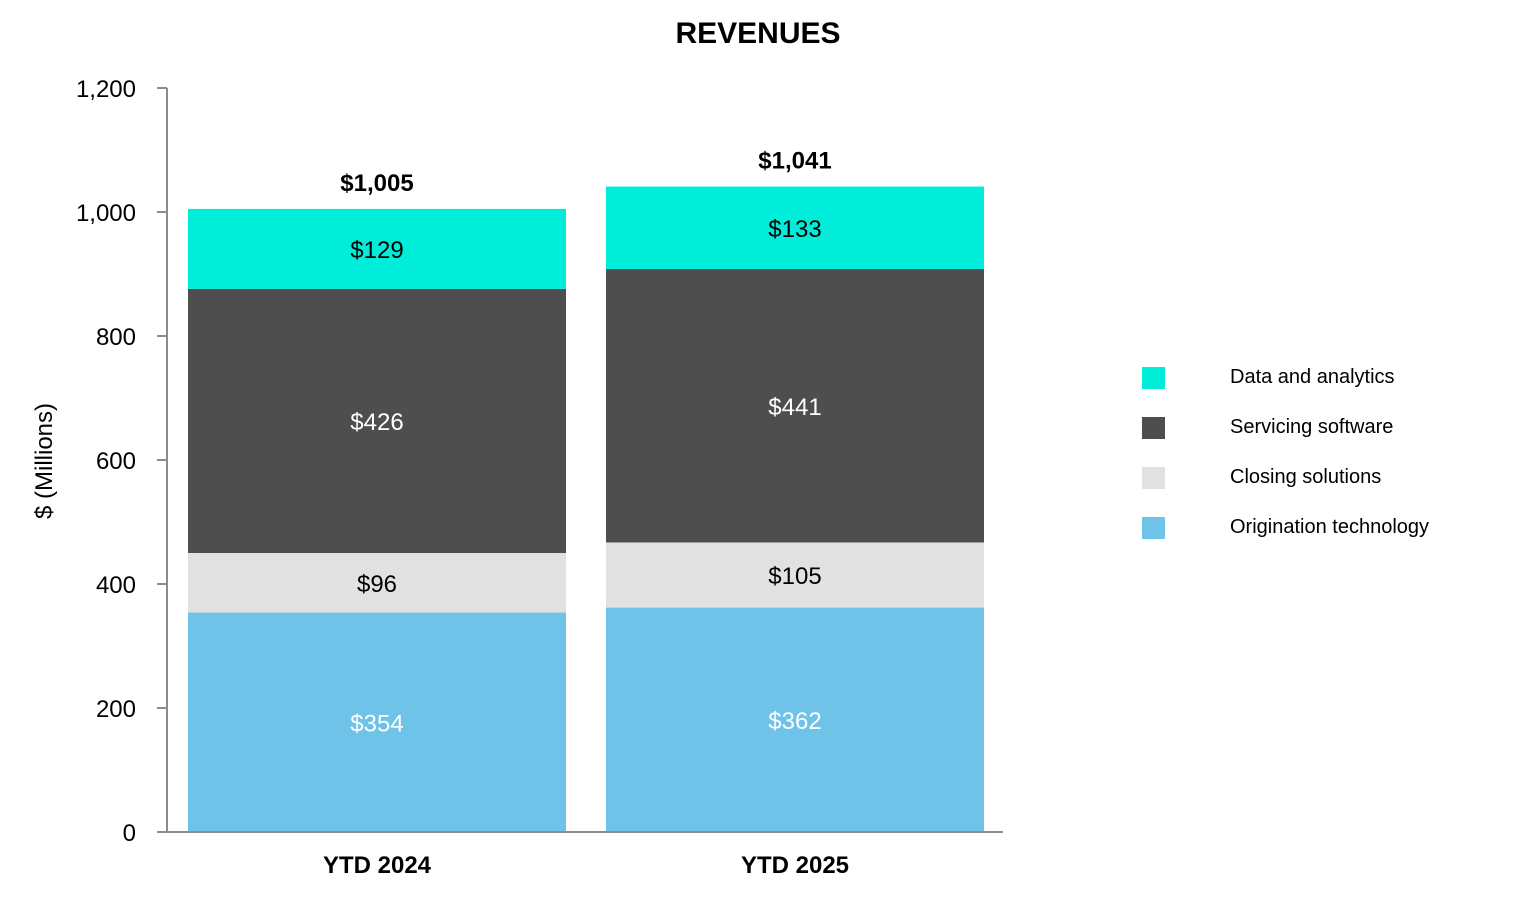 The width and height of the screenshot is (1520, 900). I want to click on y-tick-label: 400, so click(116, 585).